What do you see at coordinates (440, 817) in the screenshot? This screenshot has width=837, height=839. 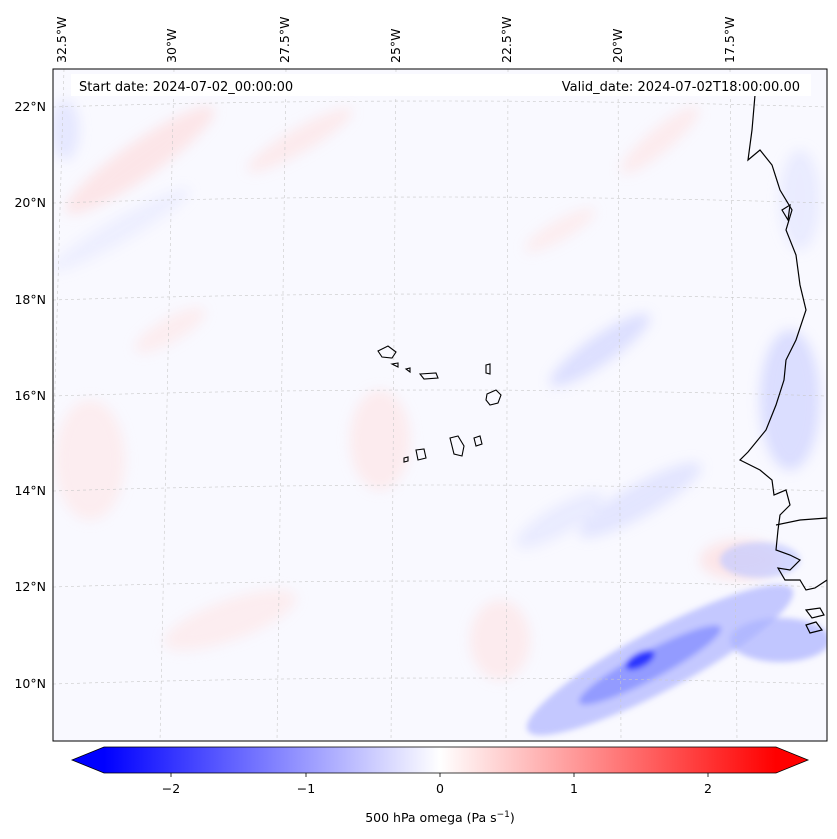 I see `colorbar-label: 500 hPa omega (Pa s−1)` at bounding box center [440, 817].